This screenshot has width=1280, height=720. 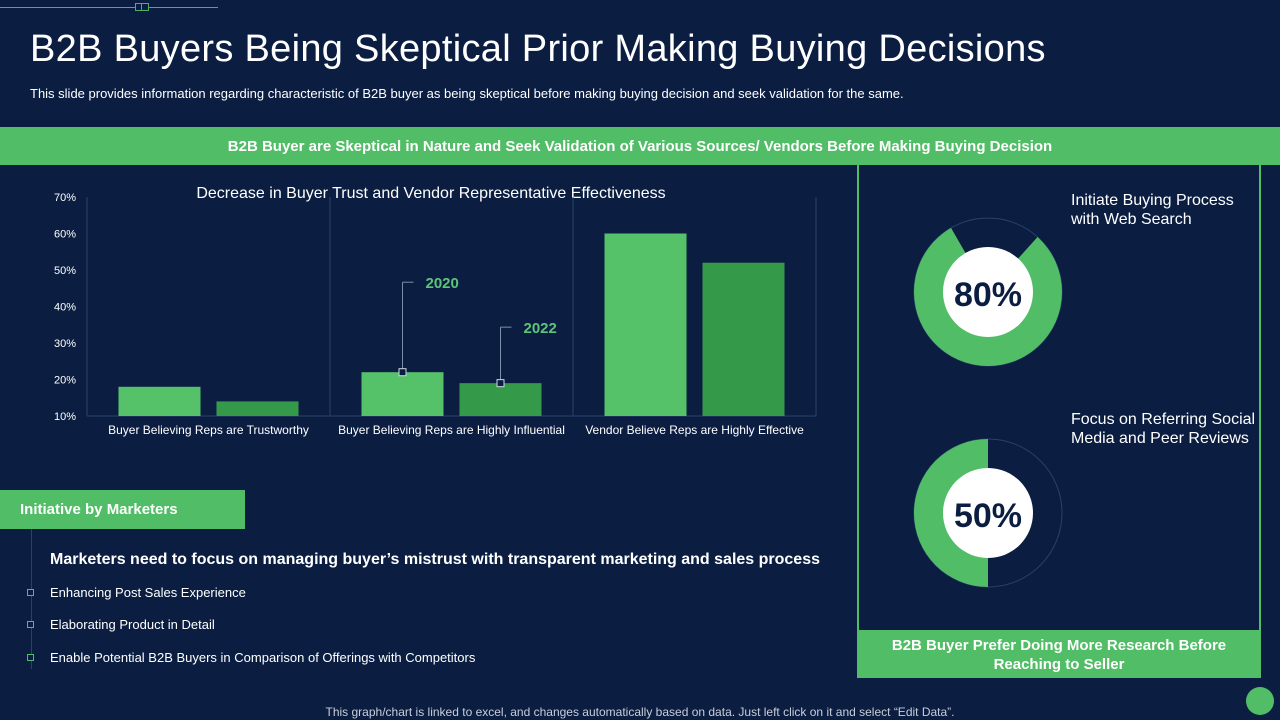 I want to click on legend-label: 2022, so click(x=540, y=328).